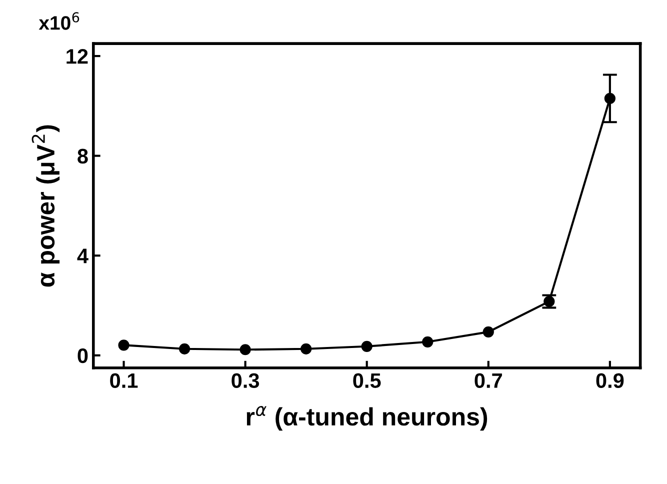 This screenshot has height=484, width=667. What do you see at coordinates (124, 380) in the screenshot?
I see `x-tick-label: 0.1` at bounding box center [124, 380].